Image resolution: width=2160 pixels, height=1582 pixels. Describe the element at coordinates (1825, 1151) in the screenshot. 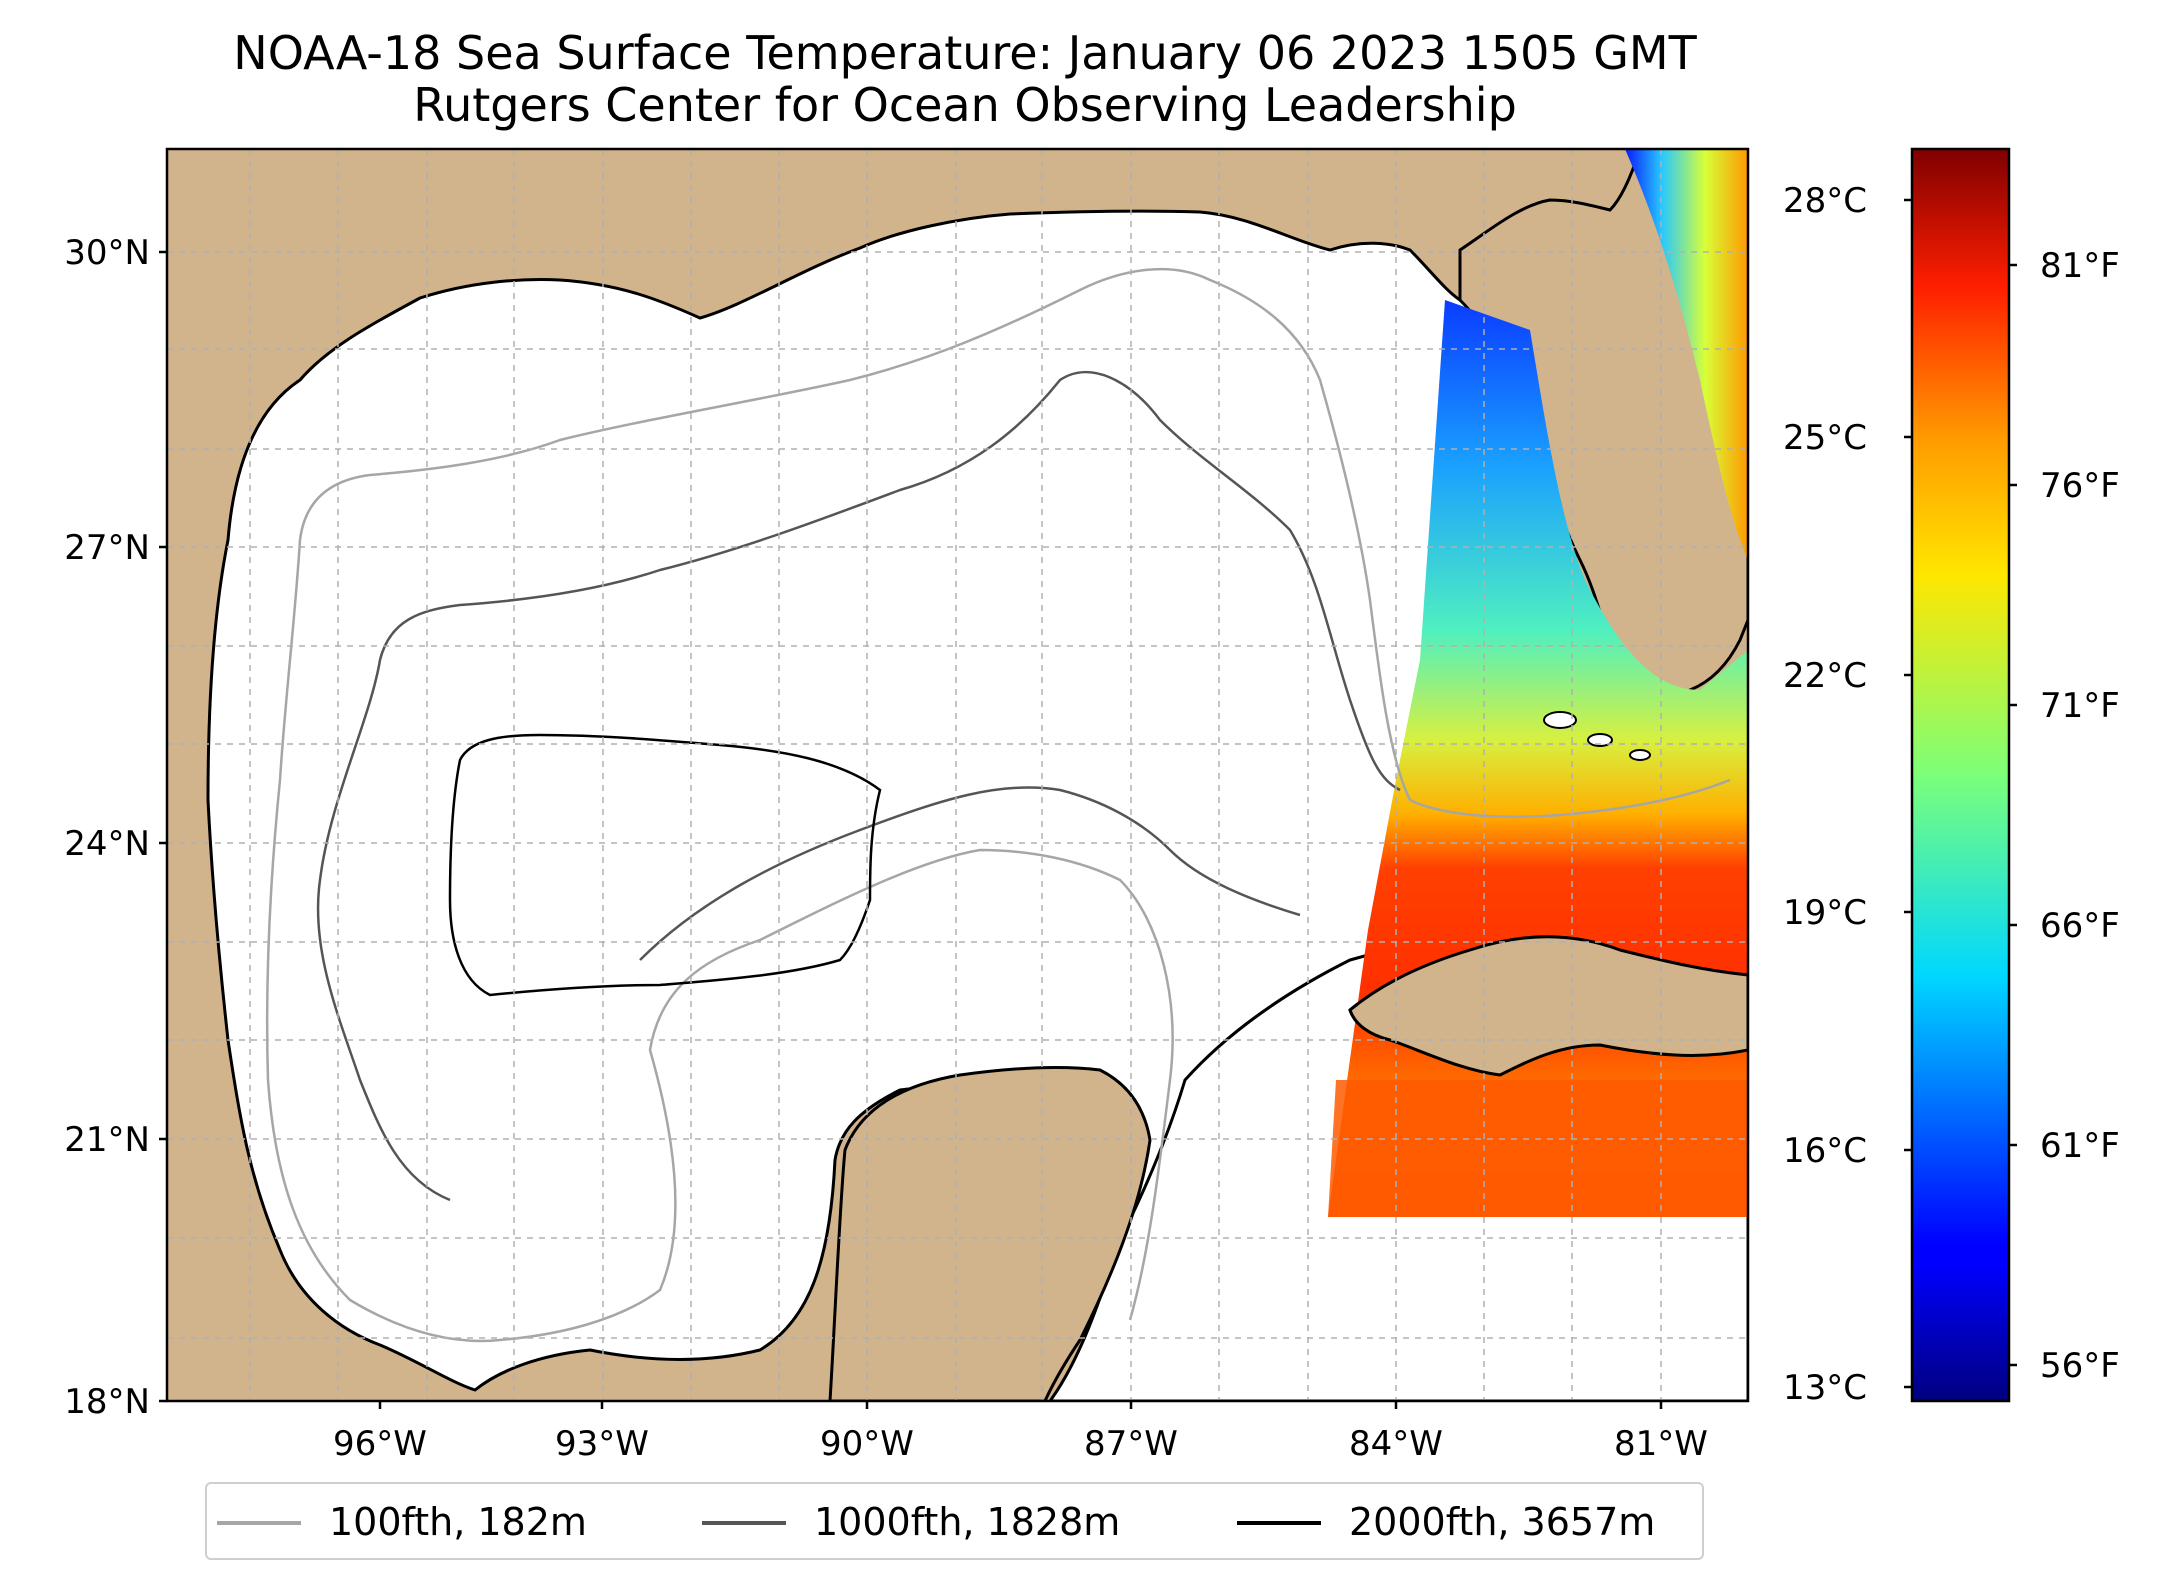

I see `colorbar-celsius-label: 16°C` at that location.